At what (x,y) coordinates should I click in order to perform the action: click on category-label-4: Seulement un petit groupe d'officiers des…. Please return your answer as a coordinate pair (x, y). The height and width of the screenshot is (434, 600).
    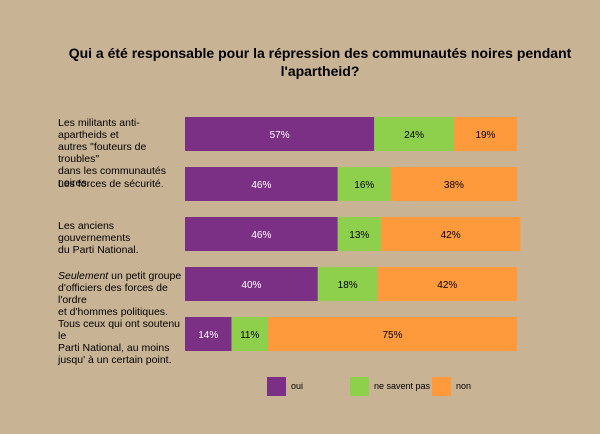
    Looking at the image, I should click on (123, 294).